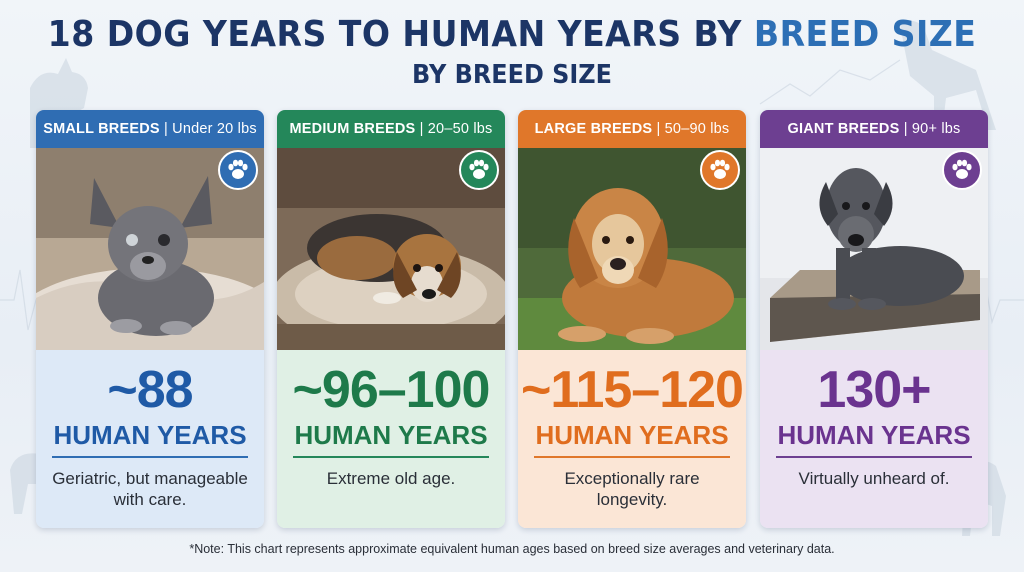 The width and height of the screenshot is (1024, 572). Describe the element at coordinates (932, 129) in the screenshot. I see `weight-label: | 90+ lbs` at that location.